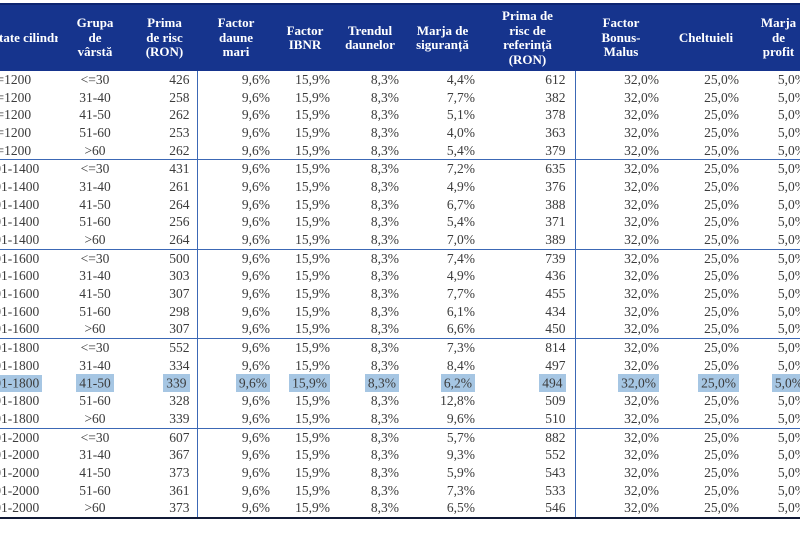 Image resolution: width=800 pixels, height=534 pixels. I want to click on column-header-bonus-malus-factor: Factor Bonus-Malus, so click(621, 37).